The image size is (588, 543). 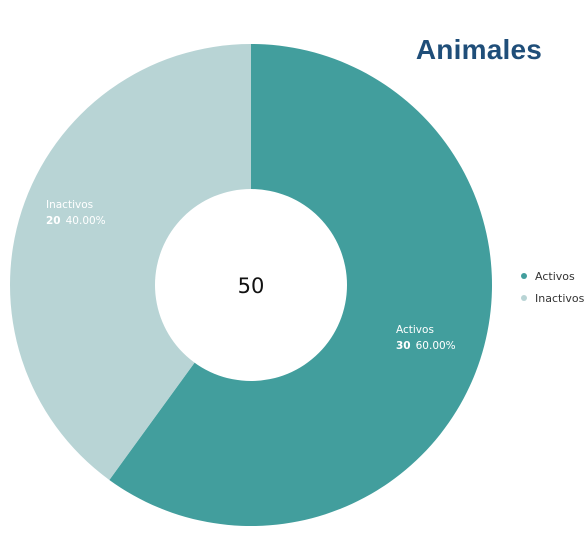 I want to click on slice-count-activos: 30, so click(x=403, y=346).